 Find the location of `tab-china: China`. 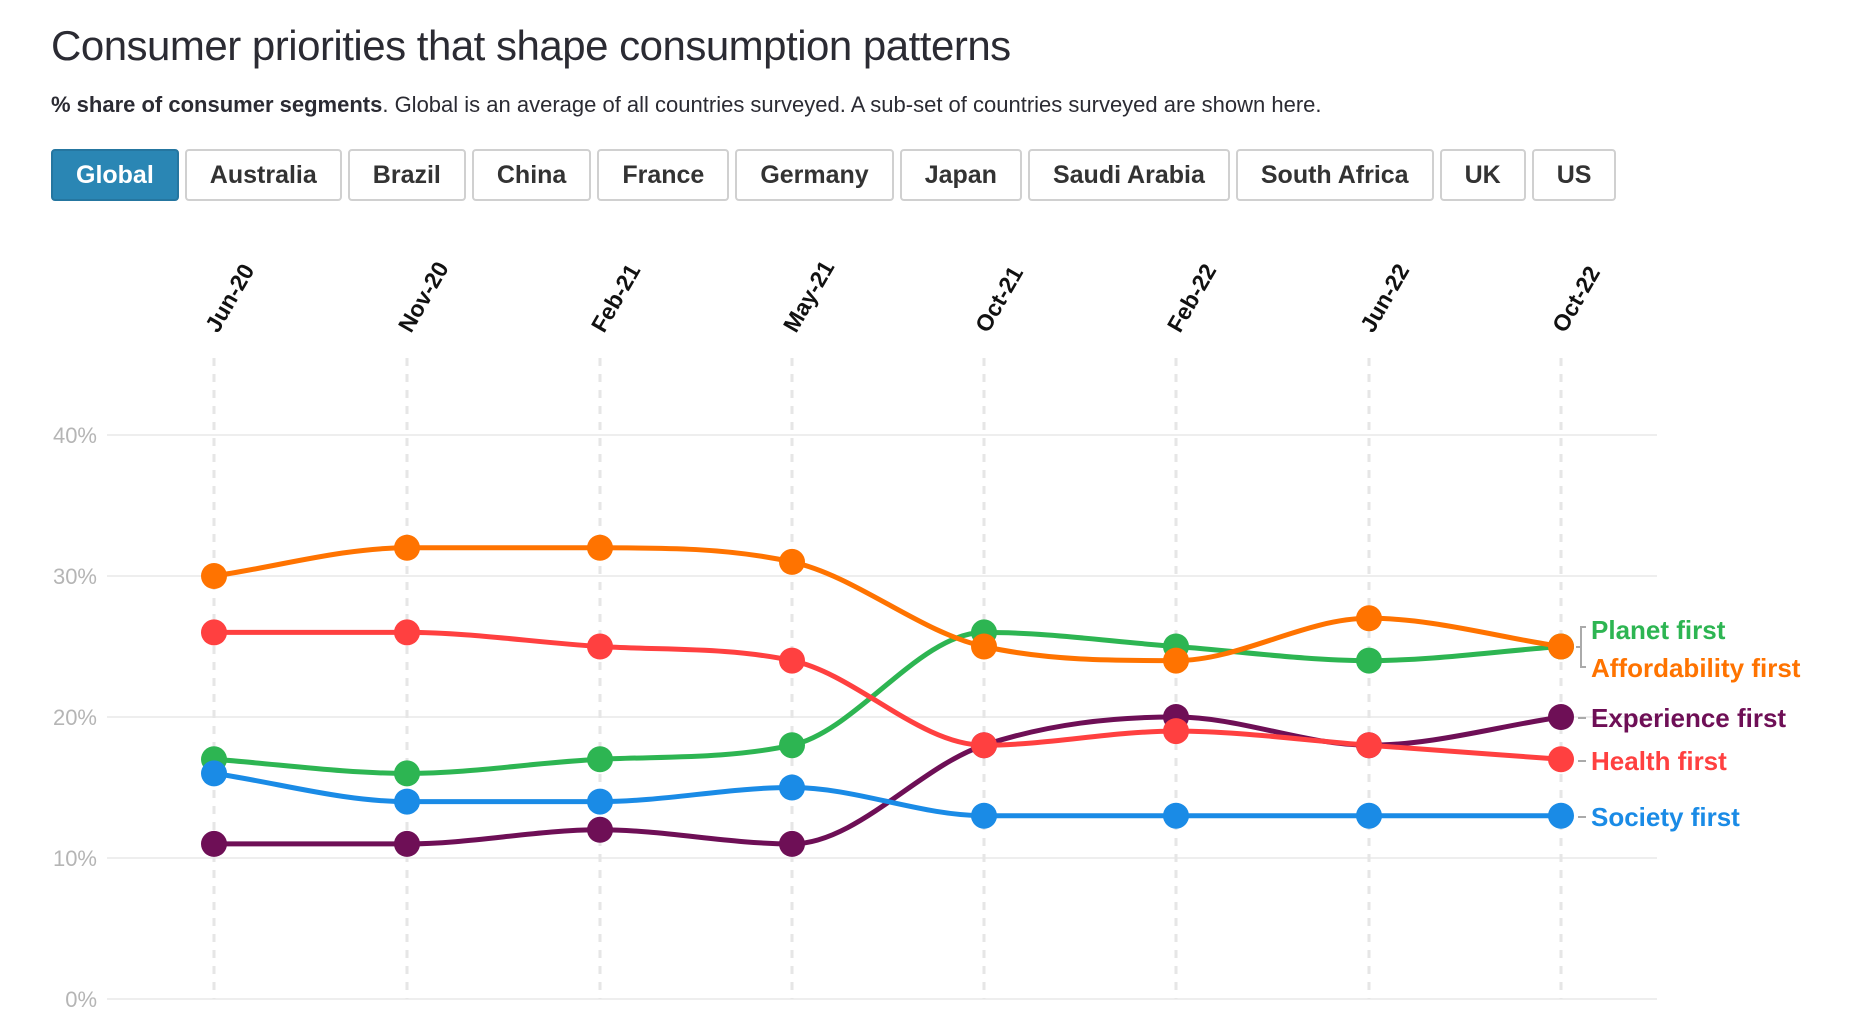

tab-china: China is located at coordinates (531, 175).